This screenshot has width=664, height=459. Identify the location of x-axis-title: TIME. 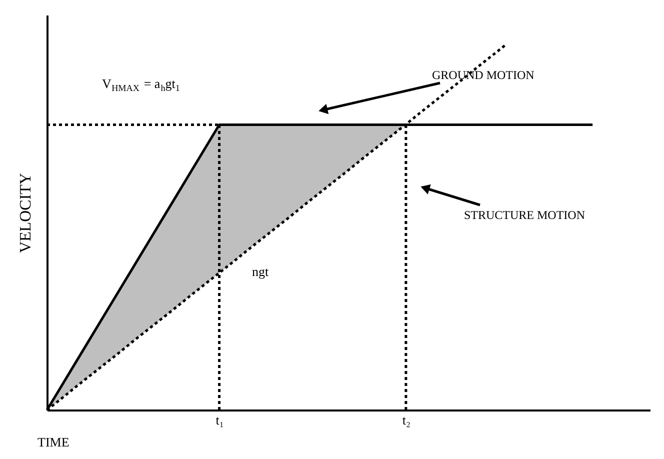
(54, 442).